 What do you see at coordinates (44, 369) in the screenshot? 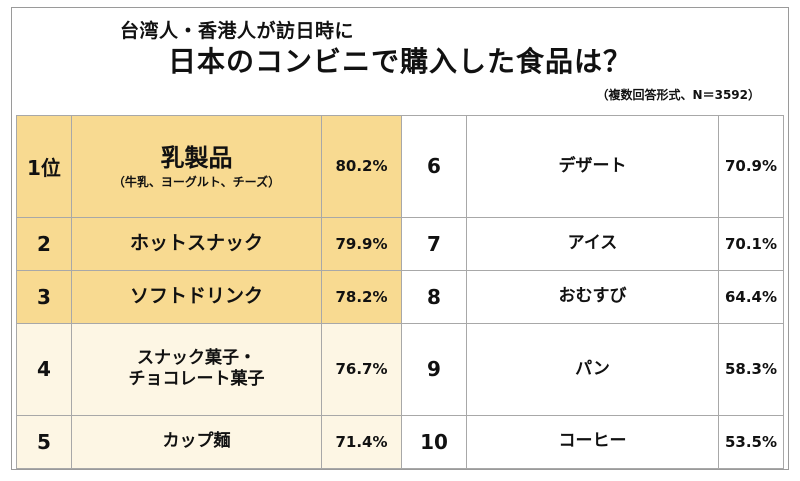
I see `rank-cell: 4` at bounding box center [44, 369].